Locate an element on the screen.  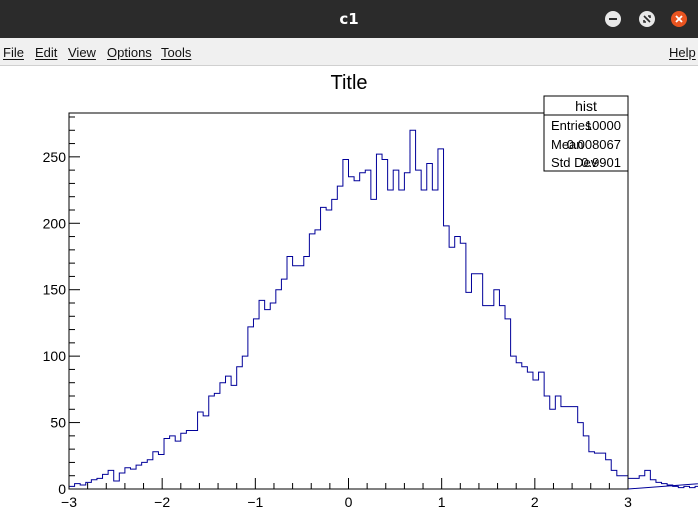
stats-box-title: hist is located at coordinates (586, 106).